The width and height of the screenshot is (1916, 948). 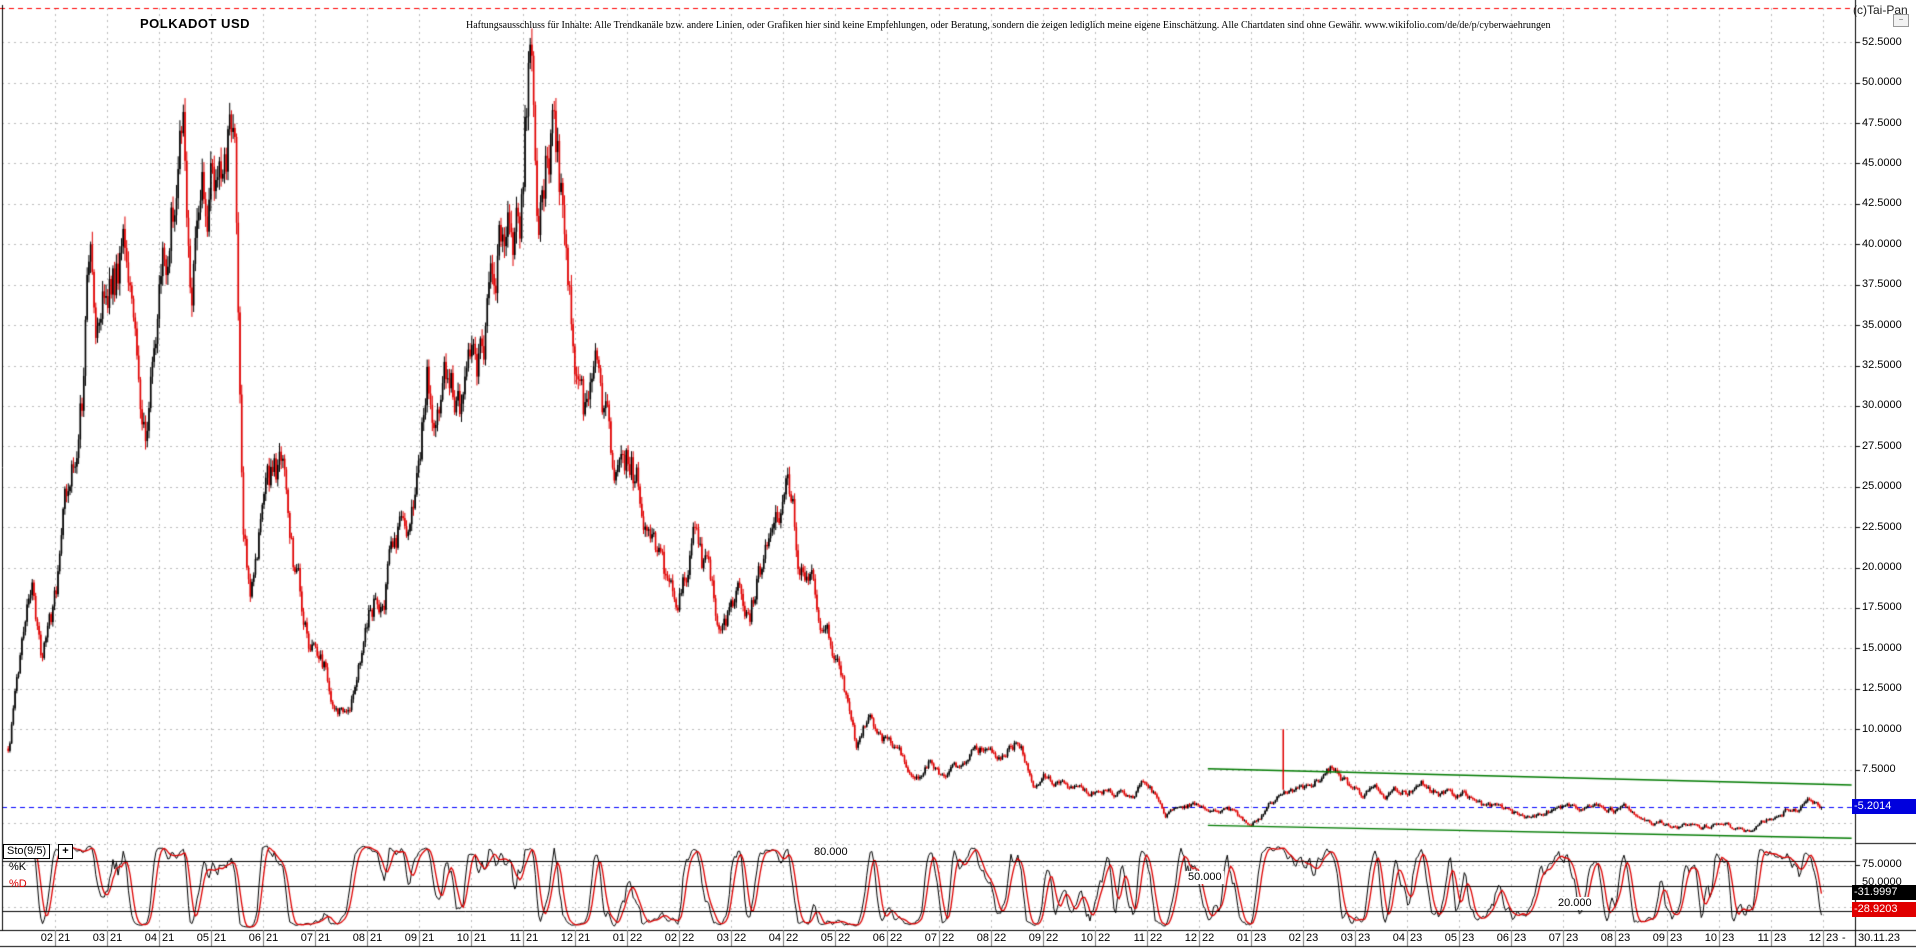 I want to click on price-axis-tick: 10.0000, so click(x=1882, y=728).